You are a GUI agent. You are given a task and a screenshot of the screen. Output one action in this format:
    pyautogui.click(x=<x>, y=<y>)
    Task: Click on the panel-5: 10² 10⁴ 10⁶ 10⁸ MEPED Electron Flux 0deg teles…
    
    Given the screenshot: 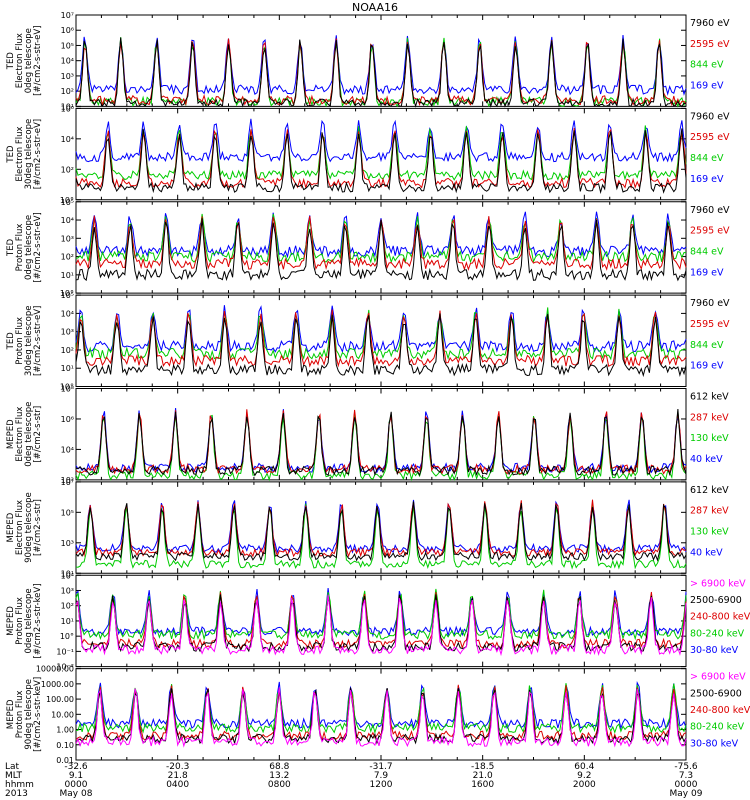 What is the action you would take?
    pyautogui.click(x=367, y=435)
    